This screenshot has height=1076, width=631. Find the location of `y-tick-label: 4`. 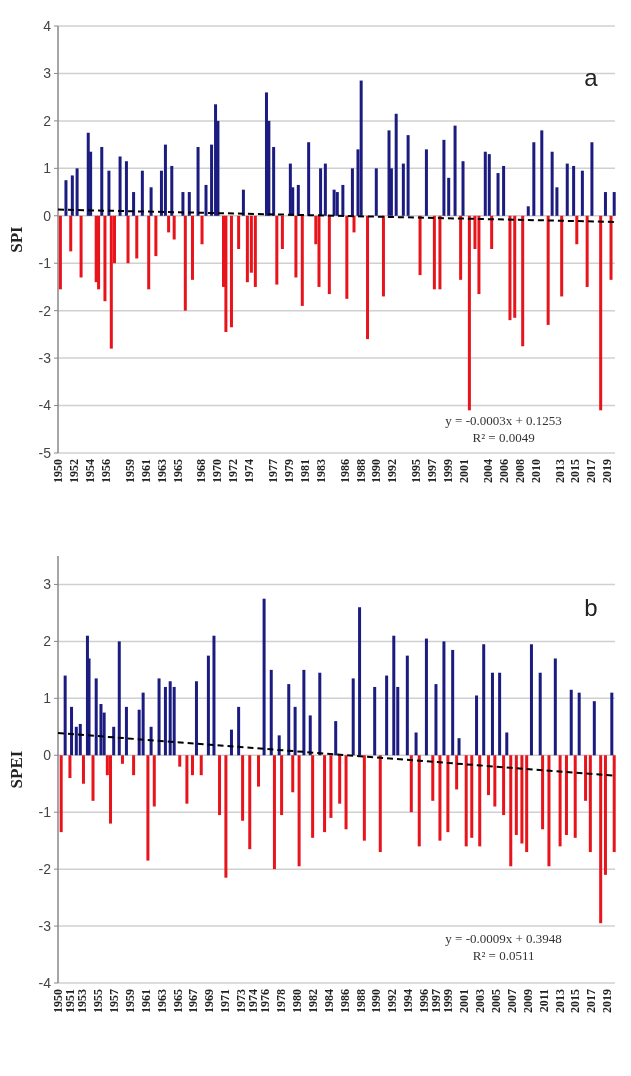

y-tick-label: 4 is located at coordinates (47, 25).